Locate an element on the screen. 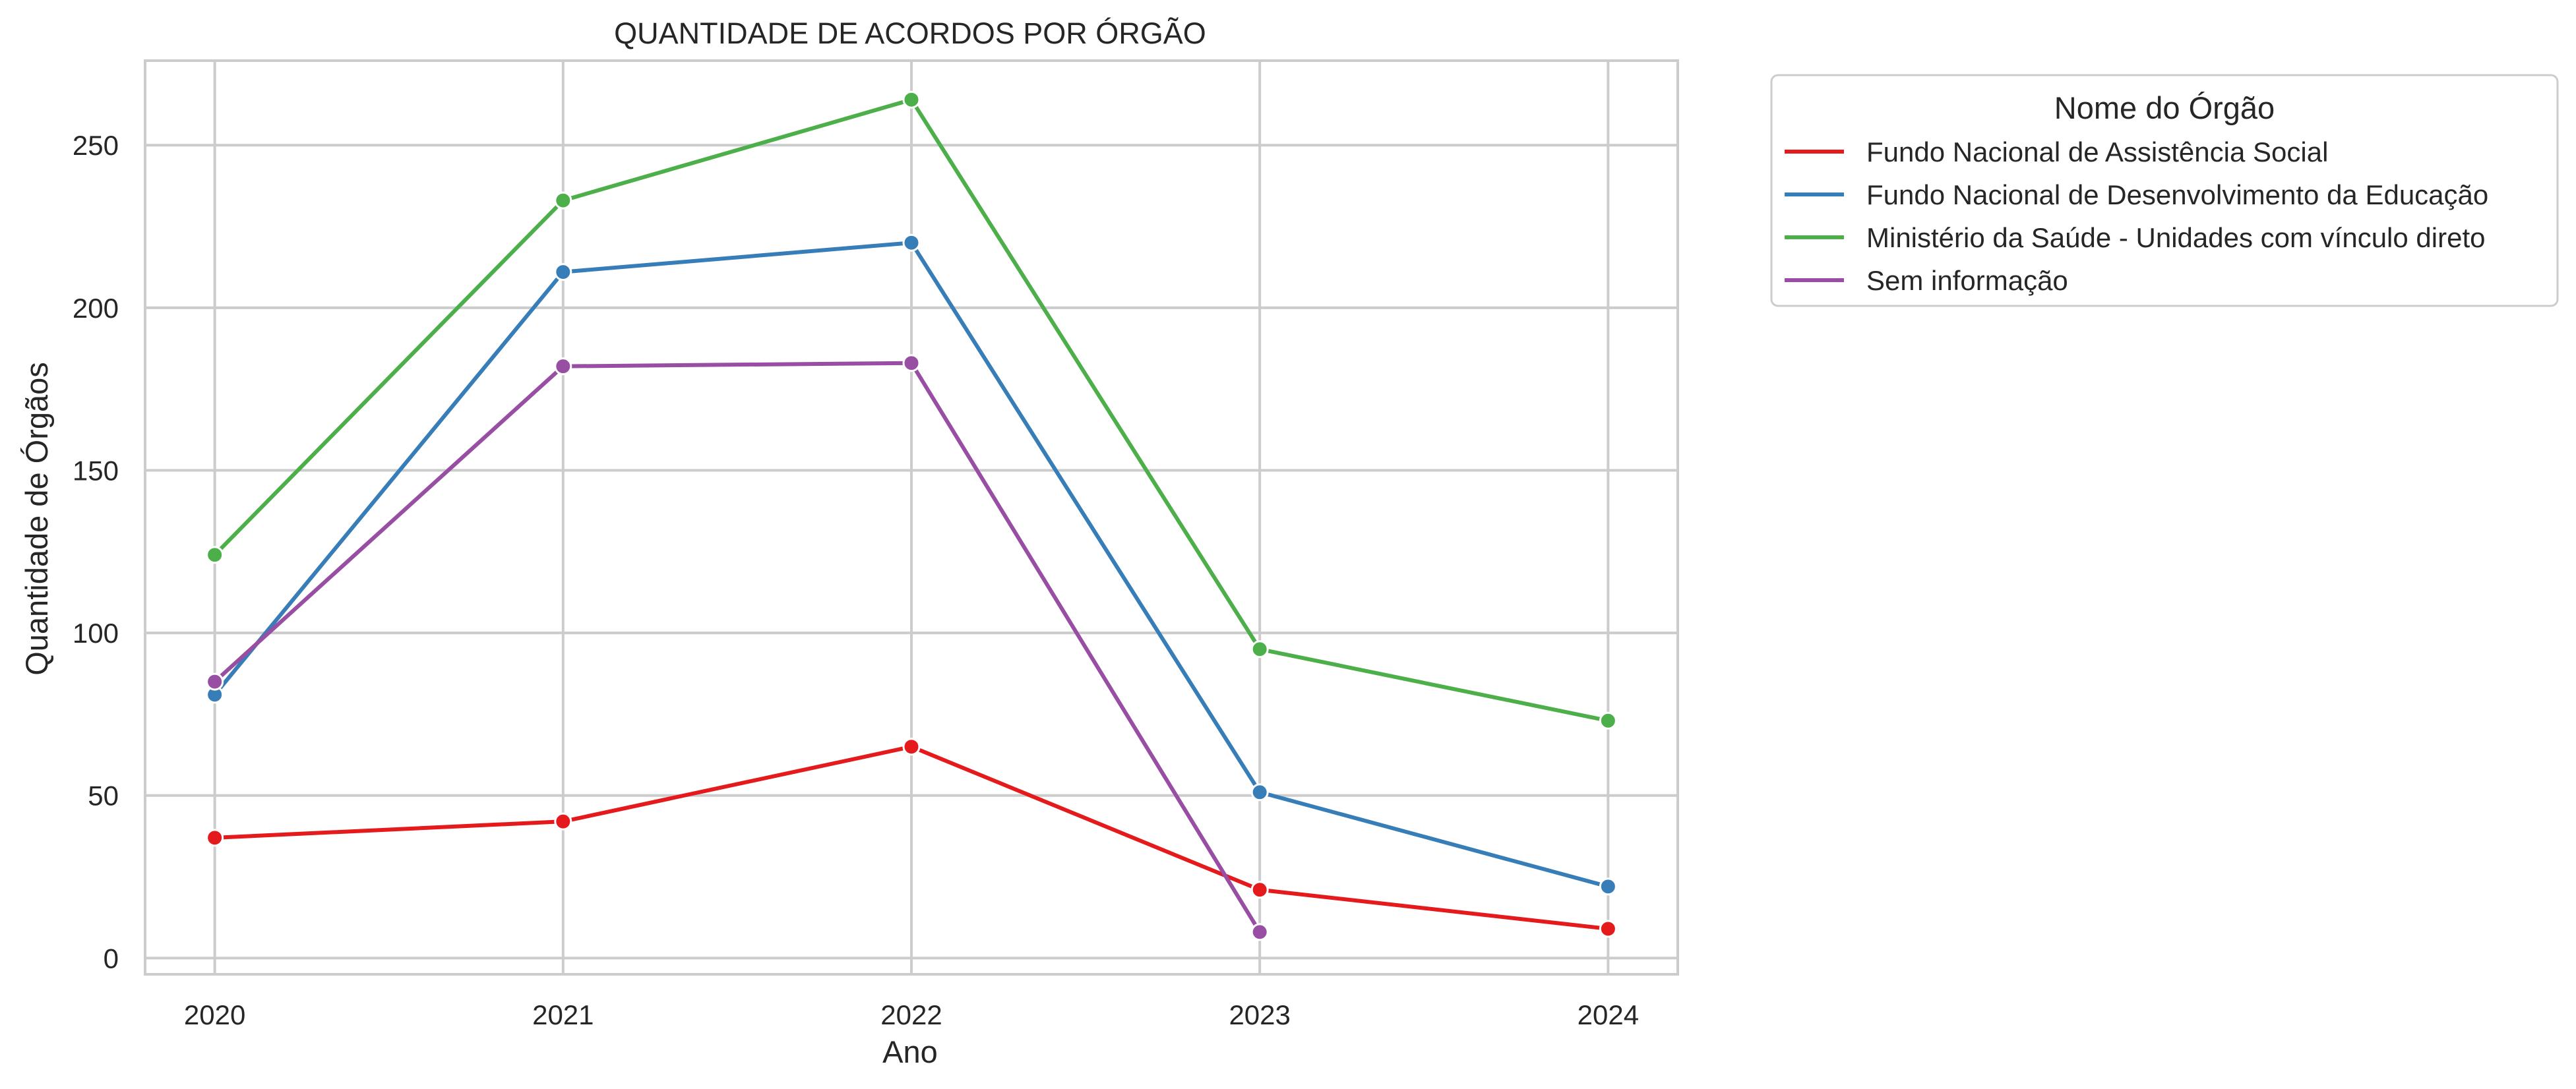 The width and height of the screenshot is (2576, 1089). y-tick-label: 150 is located at coordinates (96, 471).